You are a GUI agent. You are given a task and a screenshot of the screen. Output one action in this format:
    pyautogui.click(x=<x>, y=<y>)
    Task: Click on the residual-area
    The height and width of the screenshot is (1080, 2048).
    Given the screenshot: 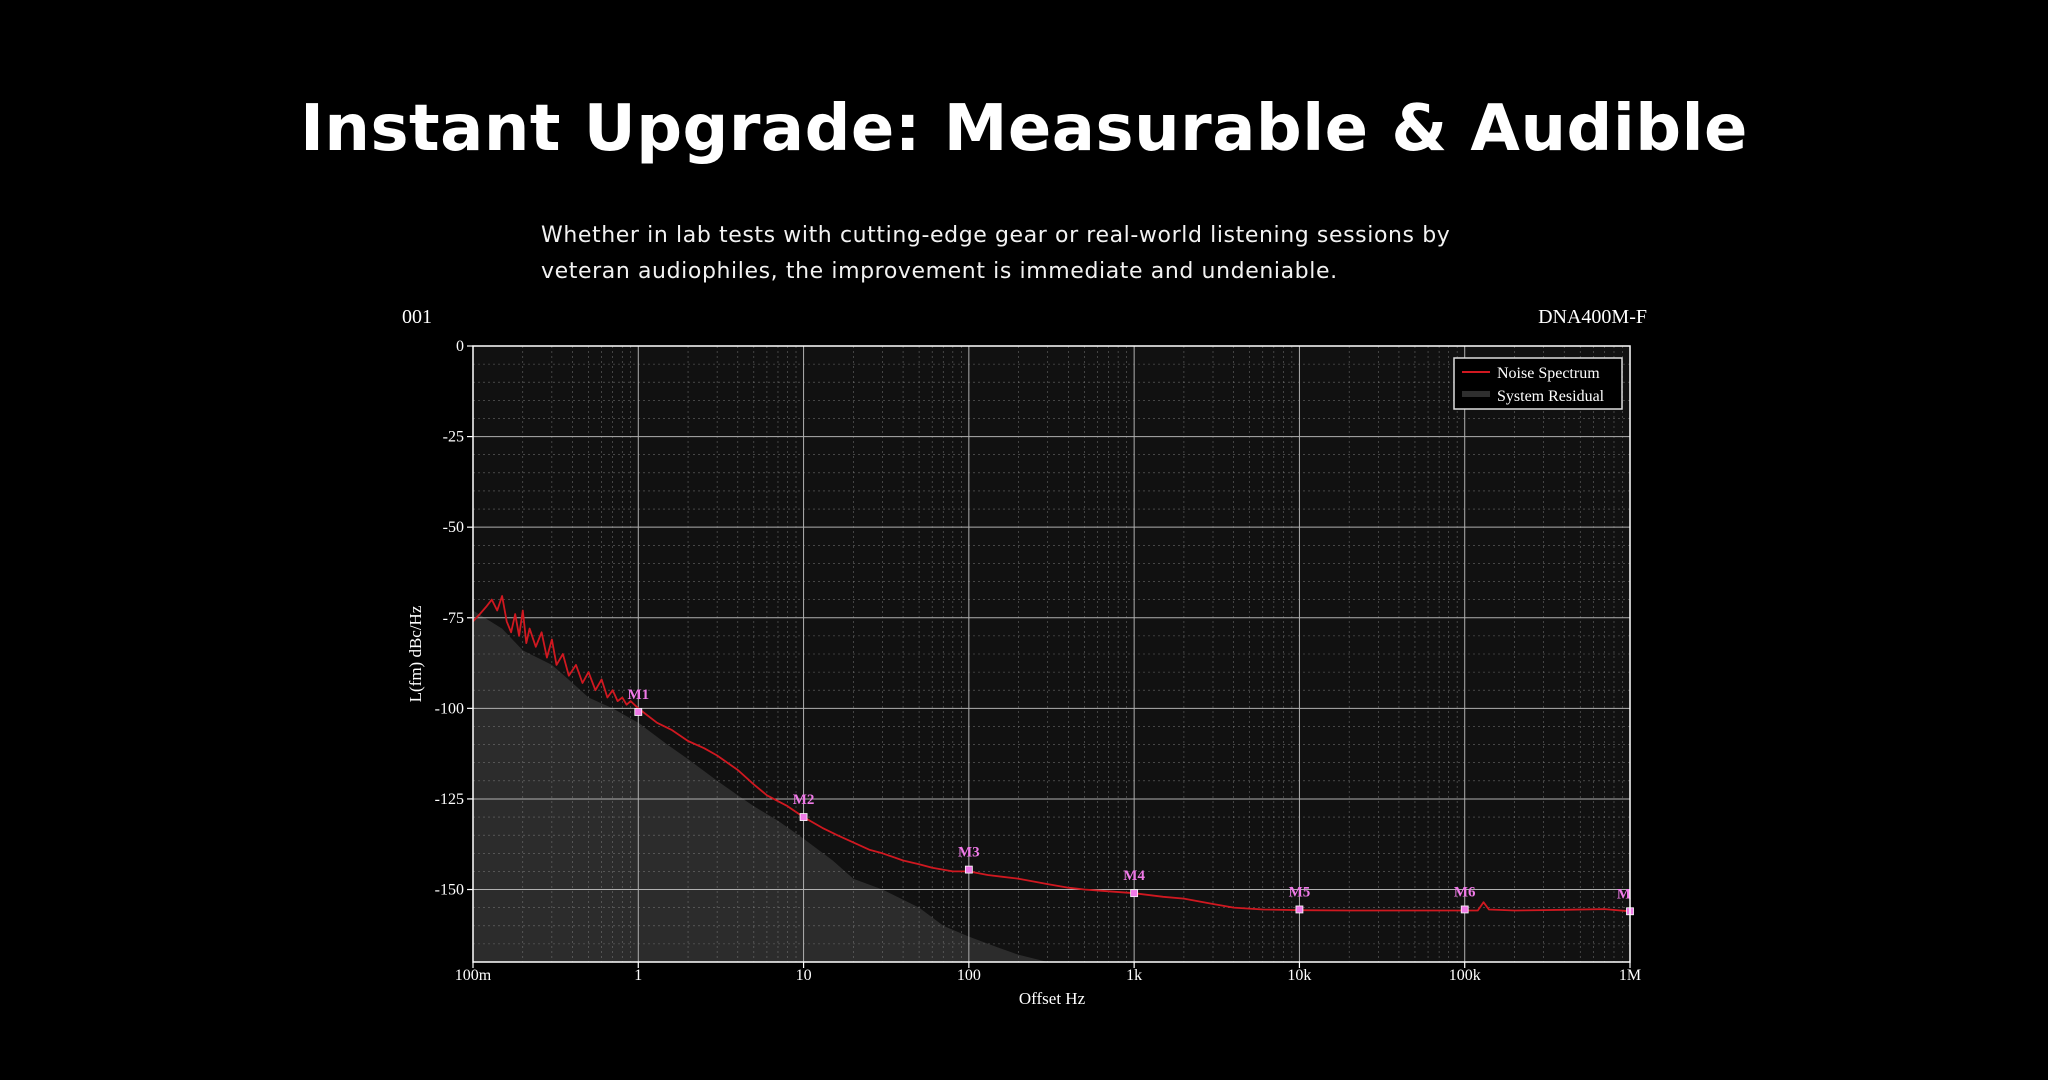 What is the action you would take?
    pyautogui.click(x=760, y=786)
    